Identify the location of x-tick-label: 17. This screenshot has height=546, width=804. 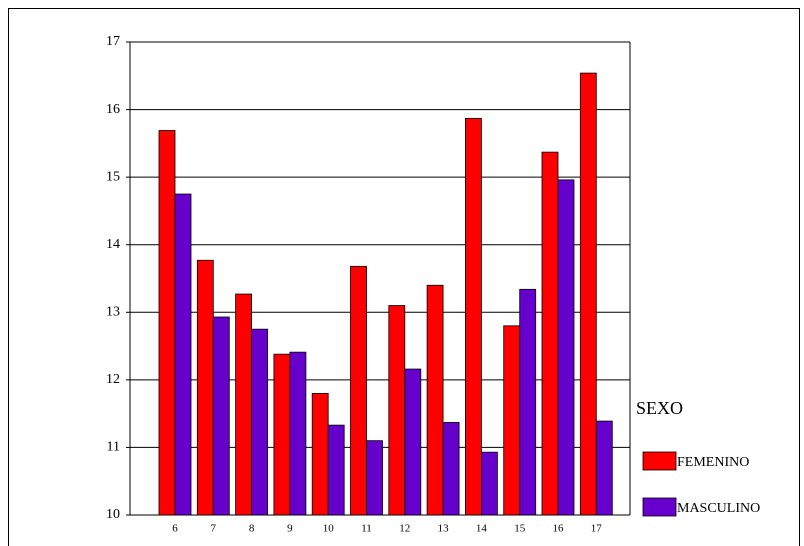
(597, 529).